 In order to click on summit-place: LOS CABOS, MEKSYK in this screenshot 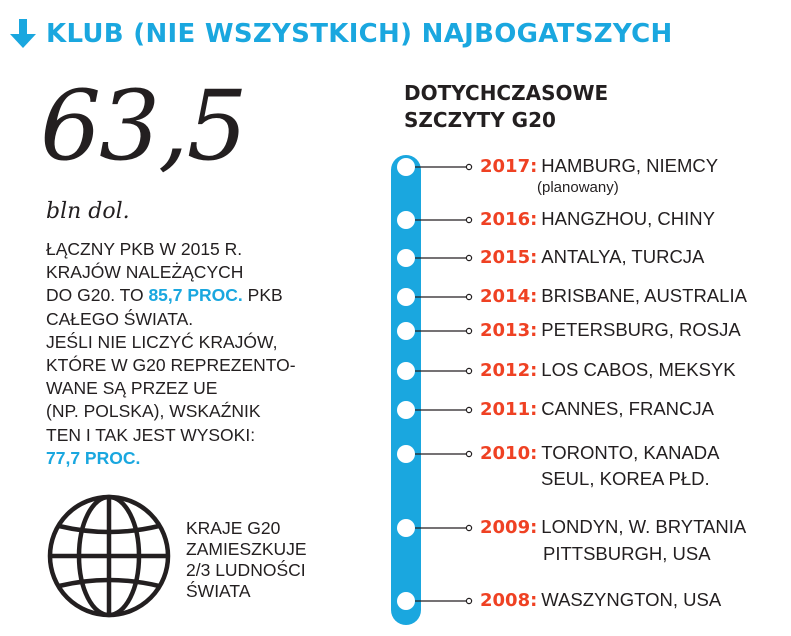, I will do `click(638, 369)`.